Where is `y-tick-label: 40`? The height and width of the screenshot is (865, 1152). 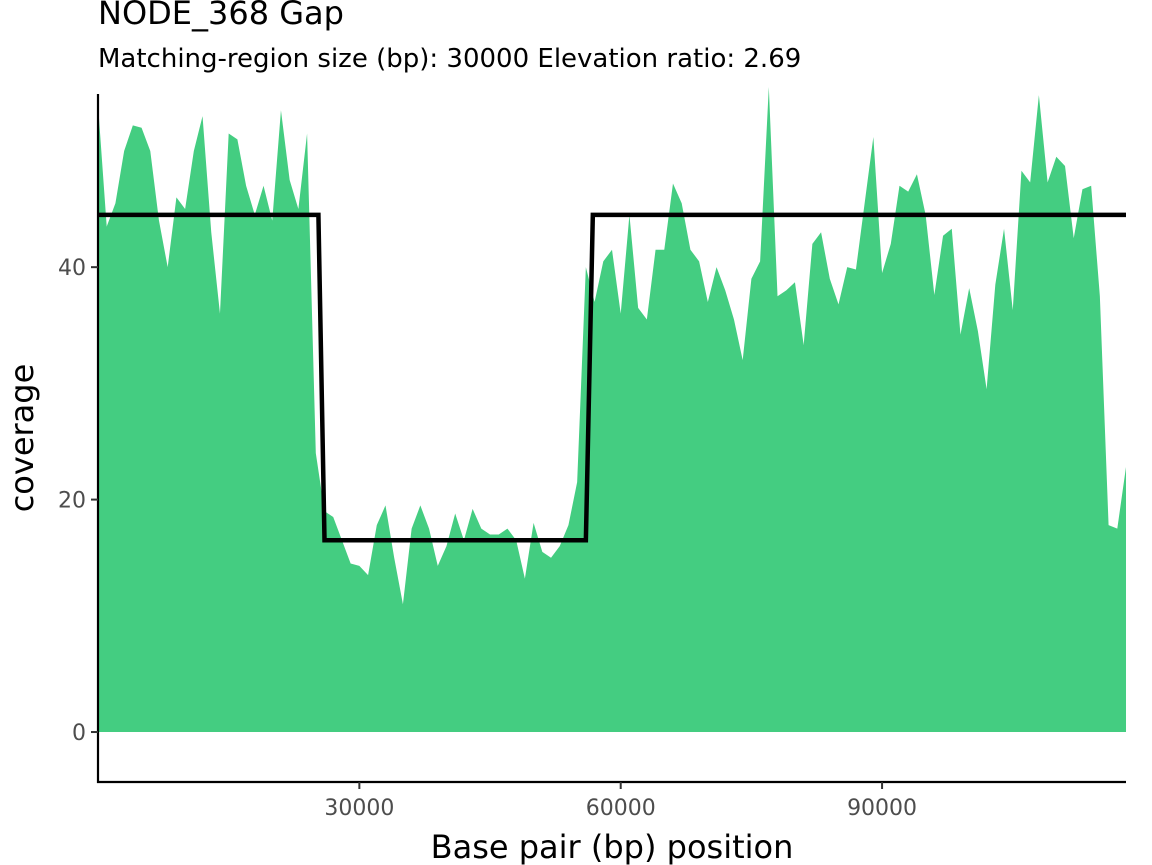 y-tick-label: 40 is located at coordinates (72, 268).